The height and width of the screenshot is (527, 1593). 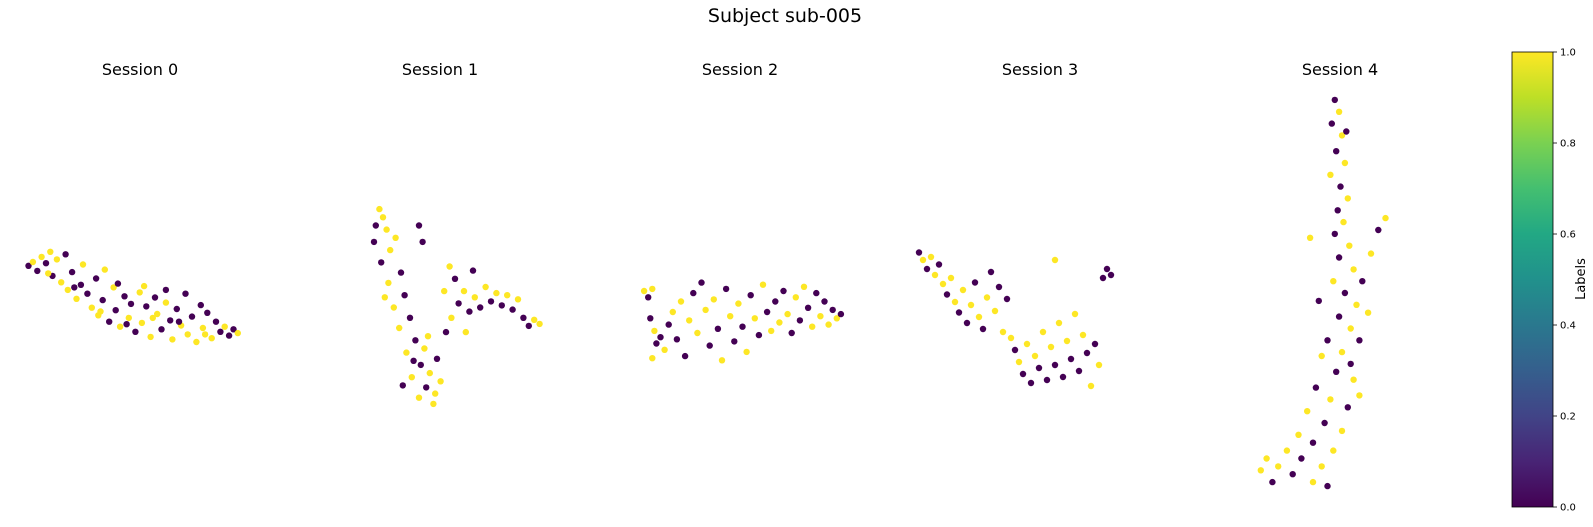 I want to click on session-panel-4: Session 4, so click(x=1323, y=275).